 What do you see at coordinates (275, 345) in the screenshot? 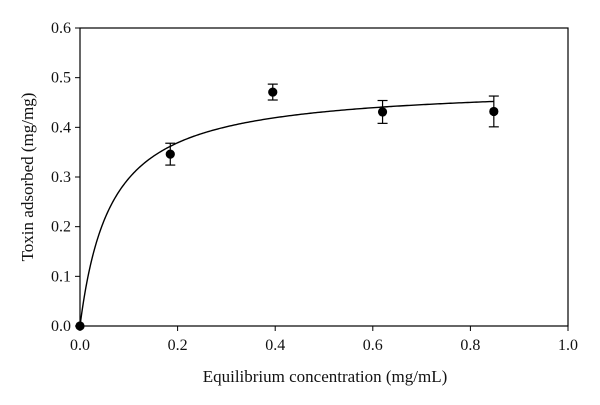
I see `x-tick-label: 0.4` at bounding box center [275, 345].